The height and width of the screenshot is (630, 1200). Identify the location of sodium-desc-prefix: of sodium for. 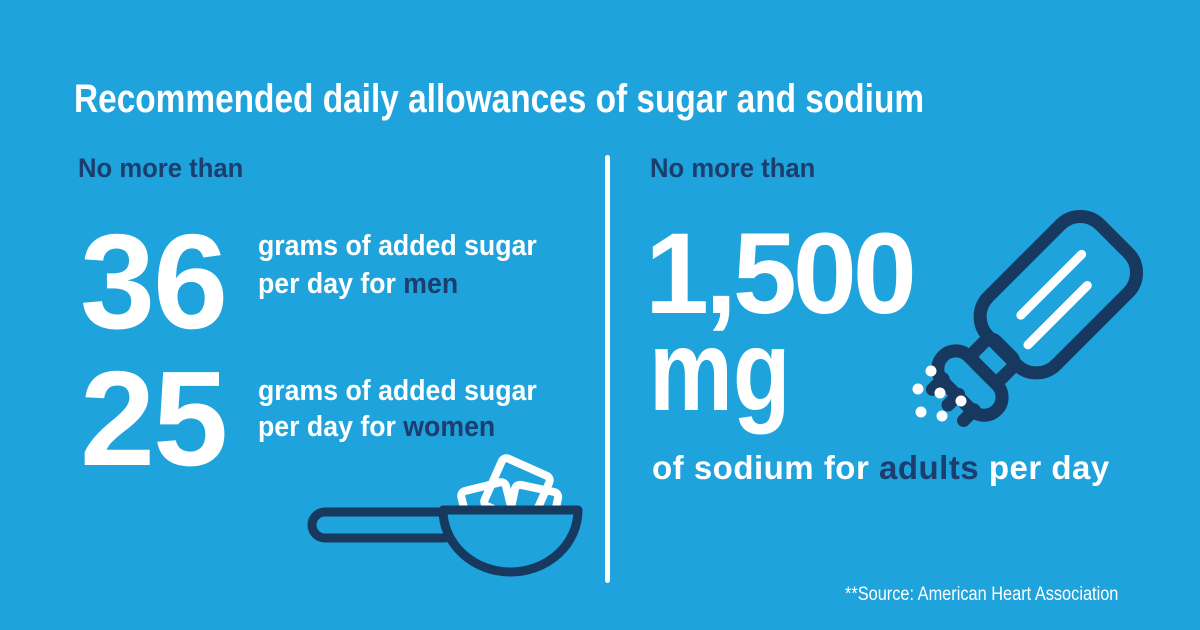
(765, 467).